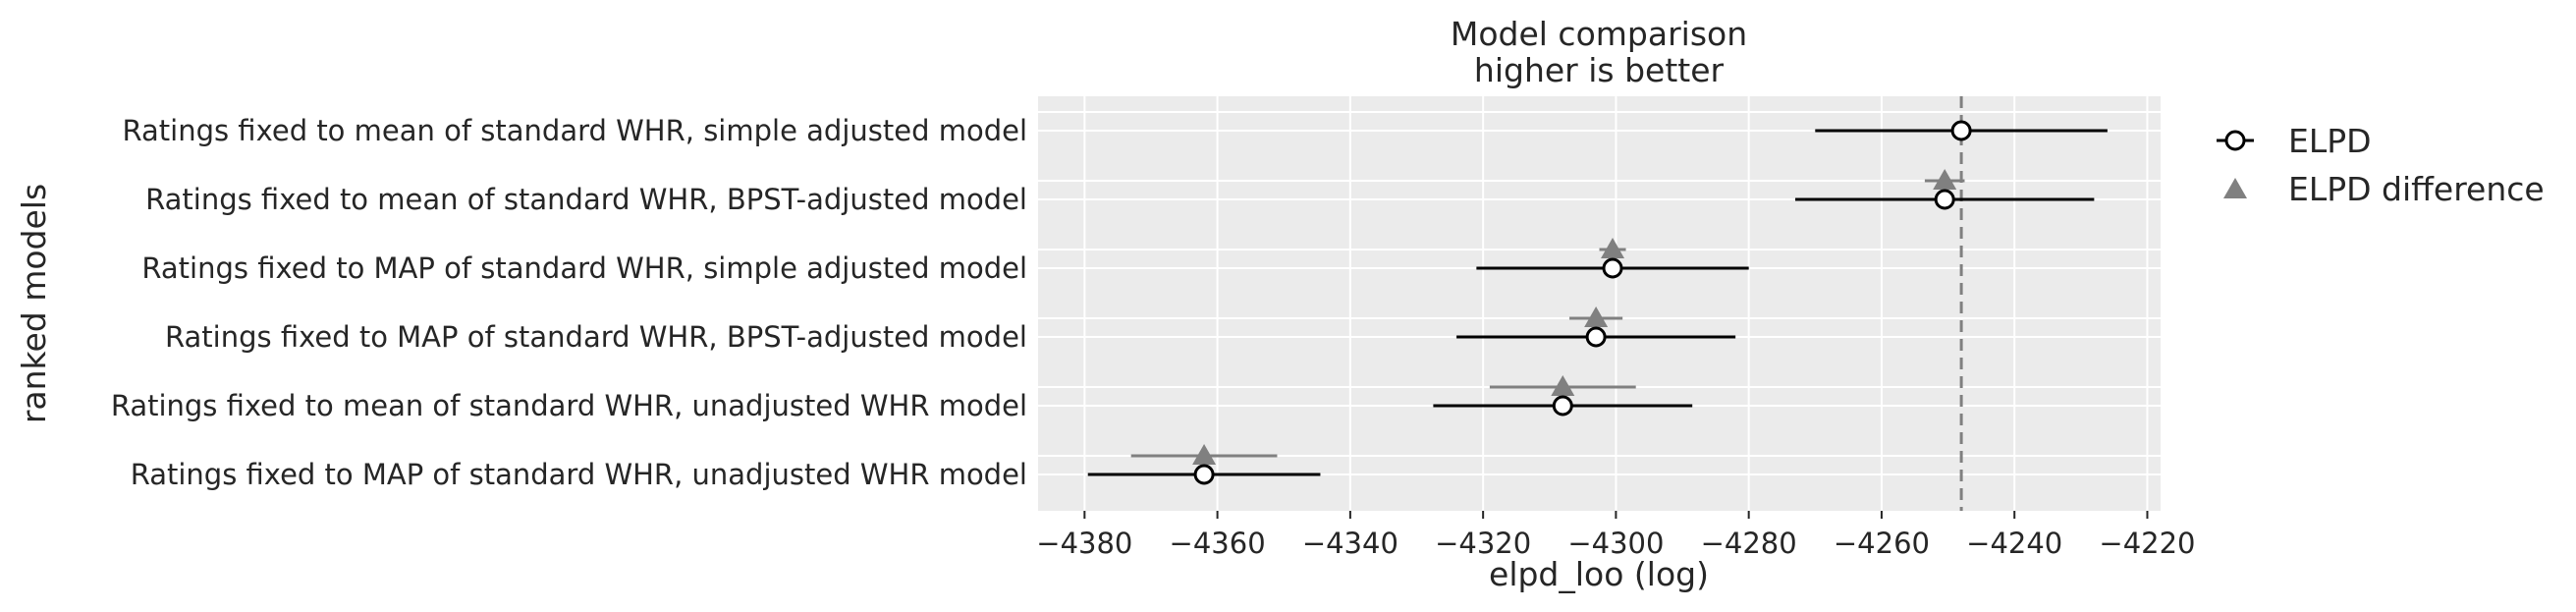 This screenshot has width=2576, height=612. Describe the element at coordinates (1599, 574) in the screenshot. I see `x-axis-label: elpd_loo (log)` at that location.